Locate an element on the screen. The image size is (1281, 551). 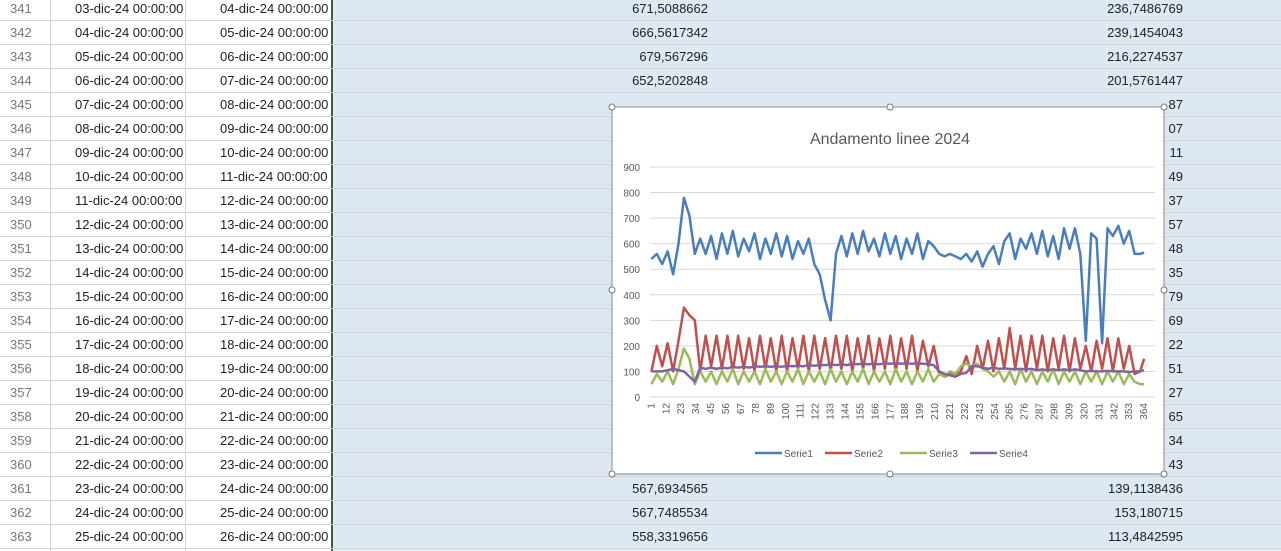
y-tick-label: 800 is located at coordinates (631, 194).